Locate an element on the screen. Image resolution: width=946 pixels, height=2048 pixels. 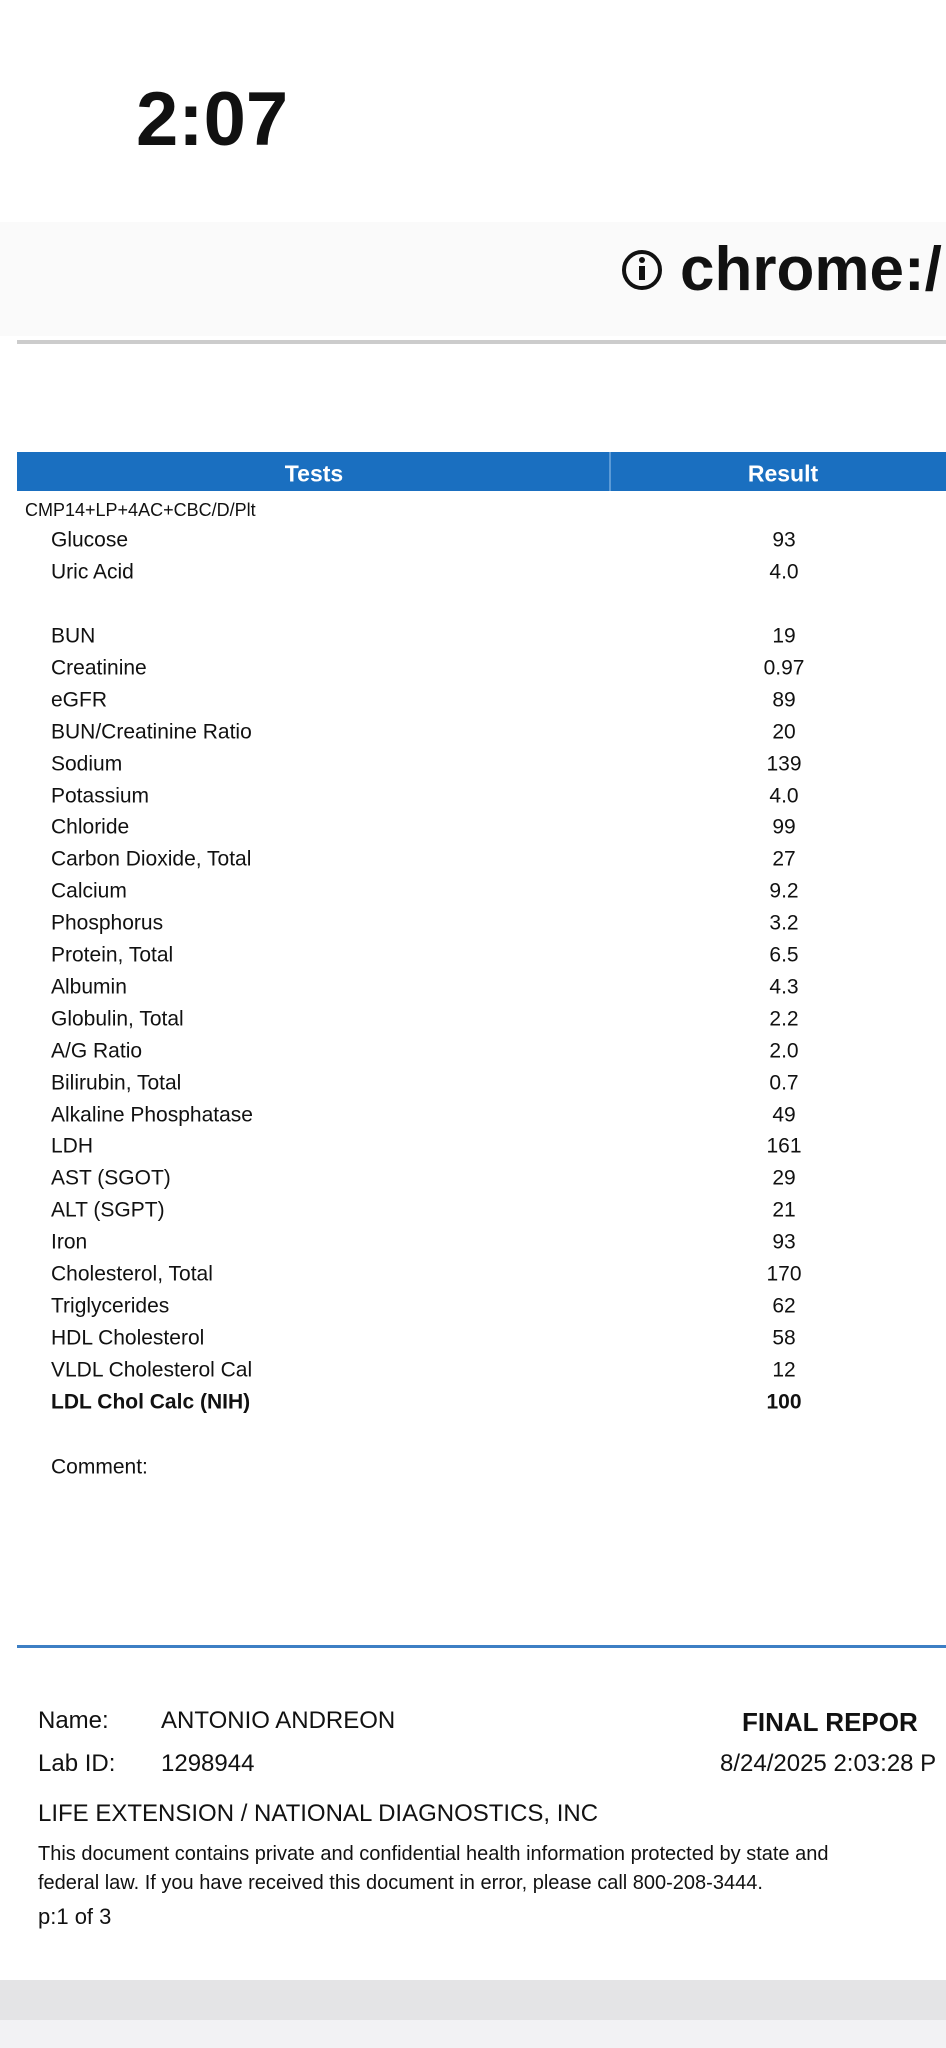
name-label: Name: is located at coordinates (73, 1720).